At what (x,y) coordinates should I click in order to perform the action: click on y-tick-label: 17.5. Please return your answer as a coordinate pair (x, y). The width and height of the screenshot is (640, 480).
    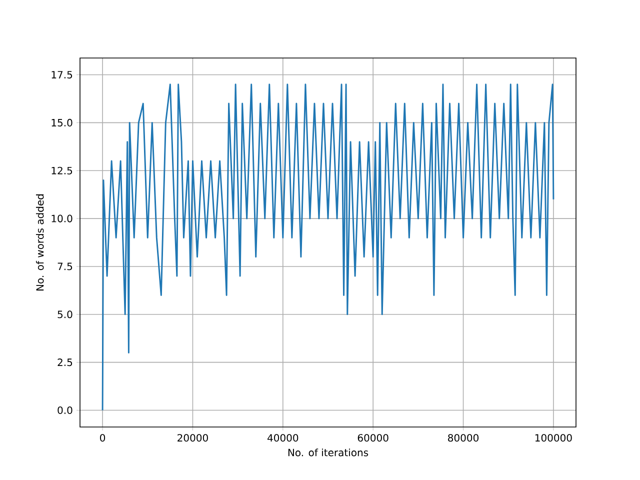
    Looking at the image, I should click on (62, 74).